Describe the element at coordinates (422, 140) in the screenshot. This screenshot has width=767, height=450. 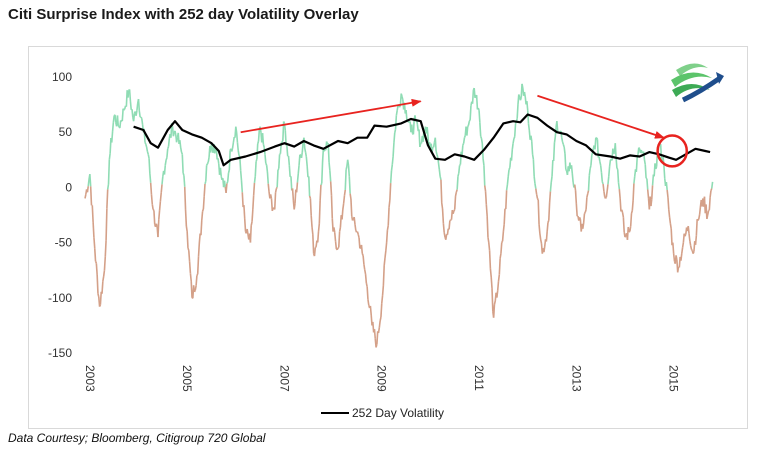
I see `volatility-series` at that location.